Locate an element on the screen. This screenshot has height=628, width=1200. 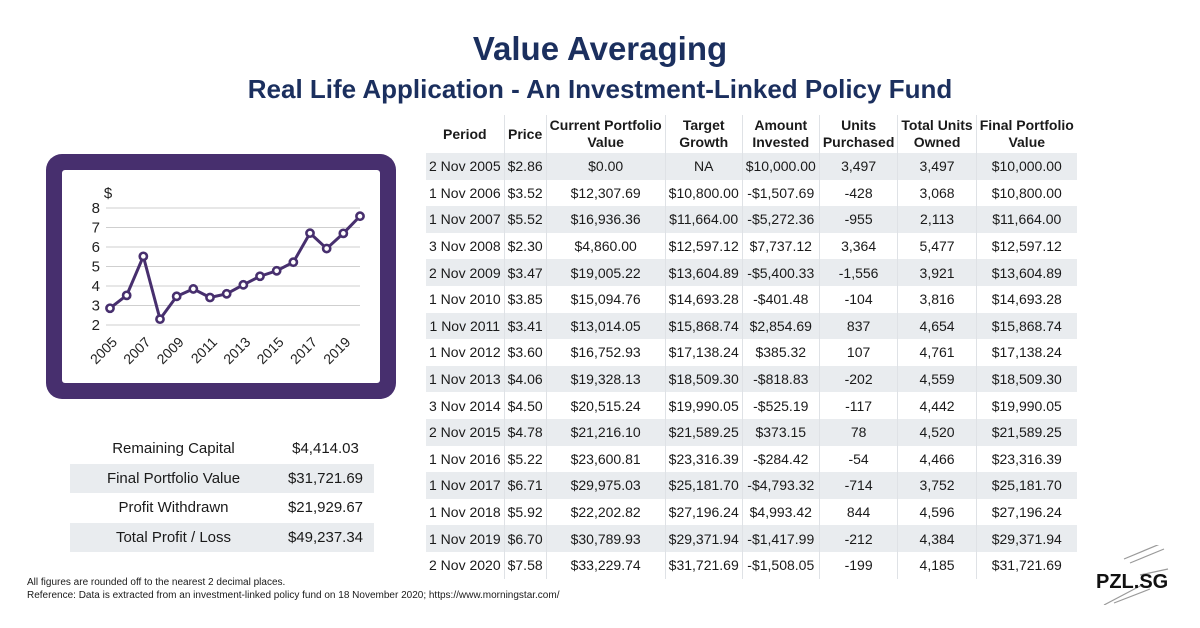
table-cell: $4,993.42 is located at coordinates (781, 512).